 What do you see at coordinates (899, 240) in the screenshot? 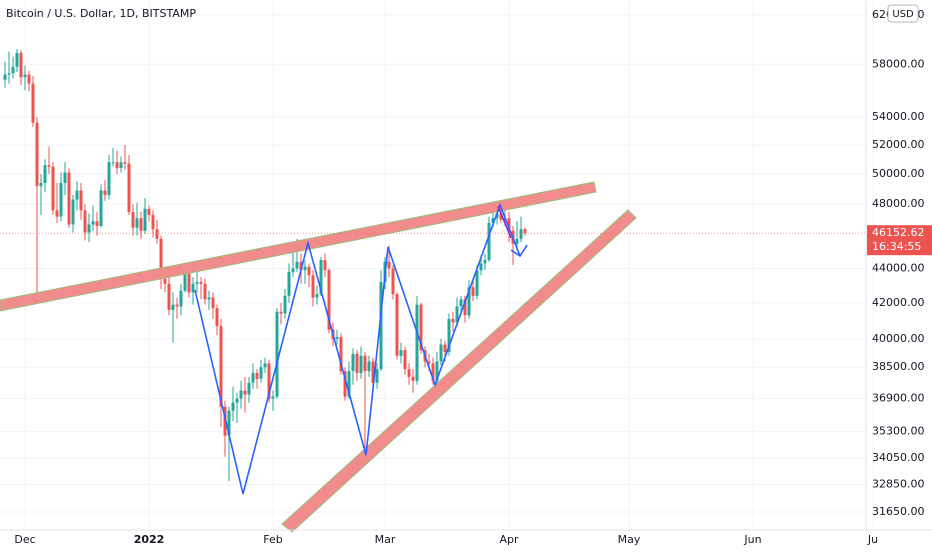
I see `last-price-box` at bounding box center [899, 240].